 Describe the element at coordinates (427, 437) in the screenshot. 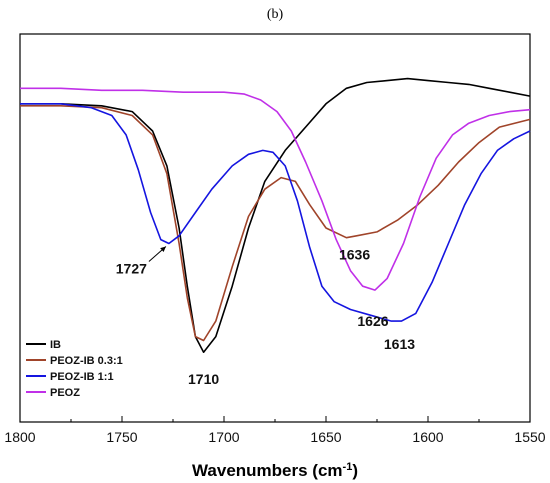

I see `x-tick-label-4: 1600` at that location.